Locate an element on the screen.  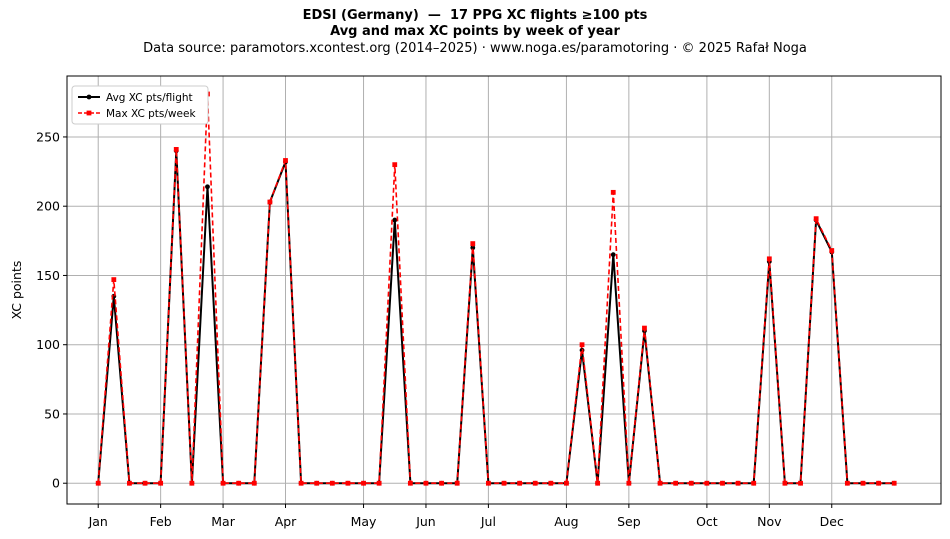
x-tick-label: Jul is located at coordinates (488, 521).